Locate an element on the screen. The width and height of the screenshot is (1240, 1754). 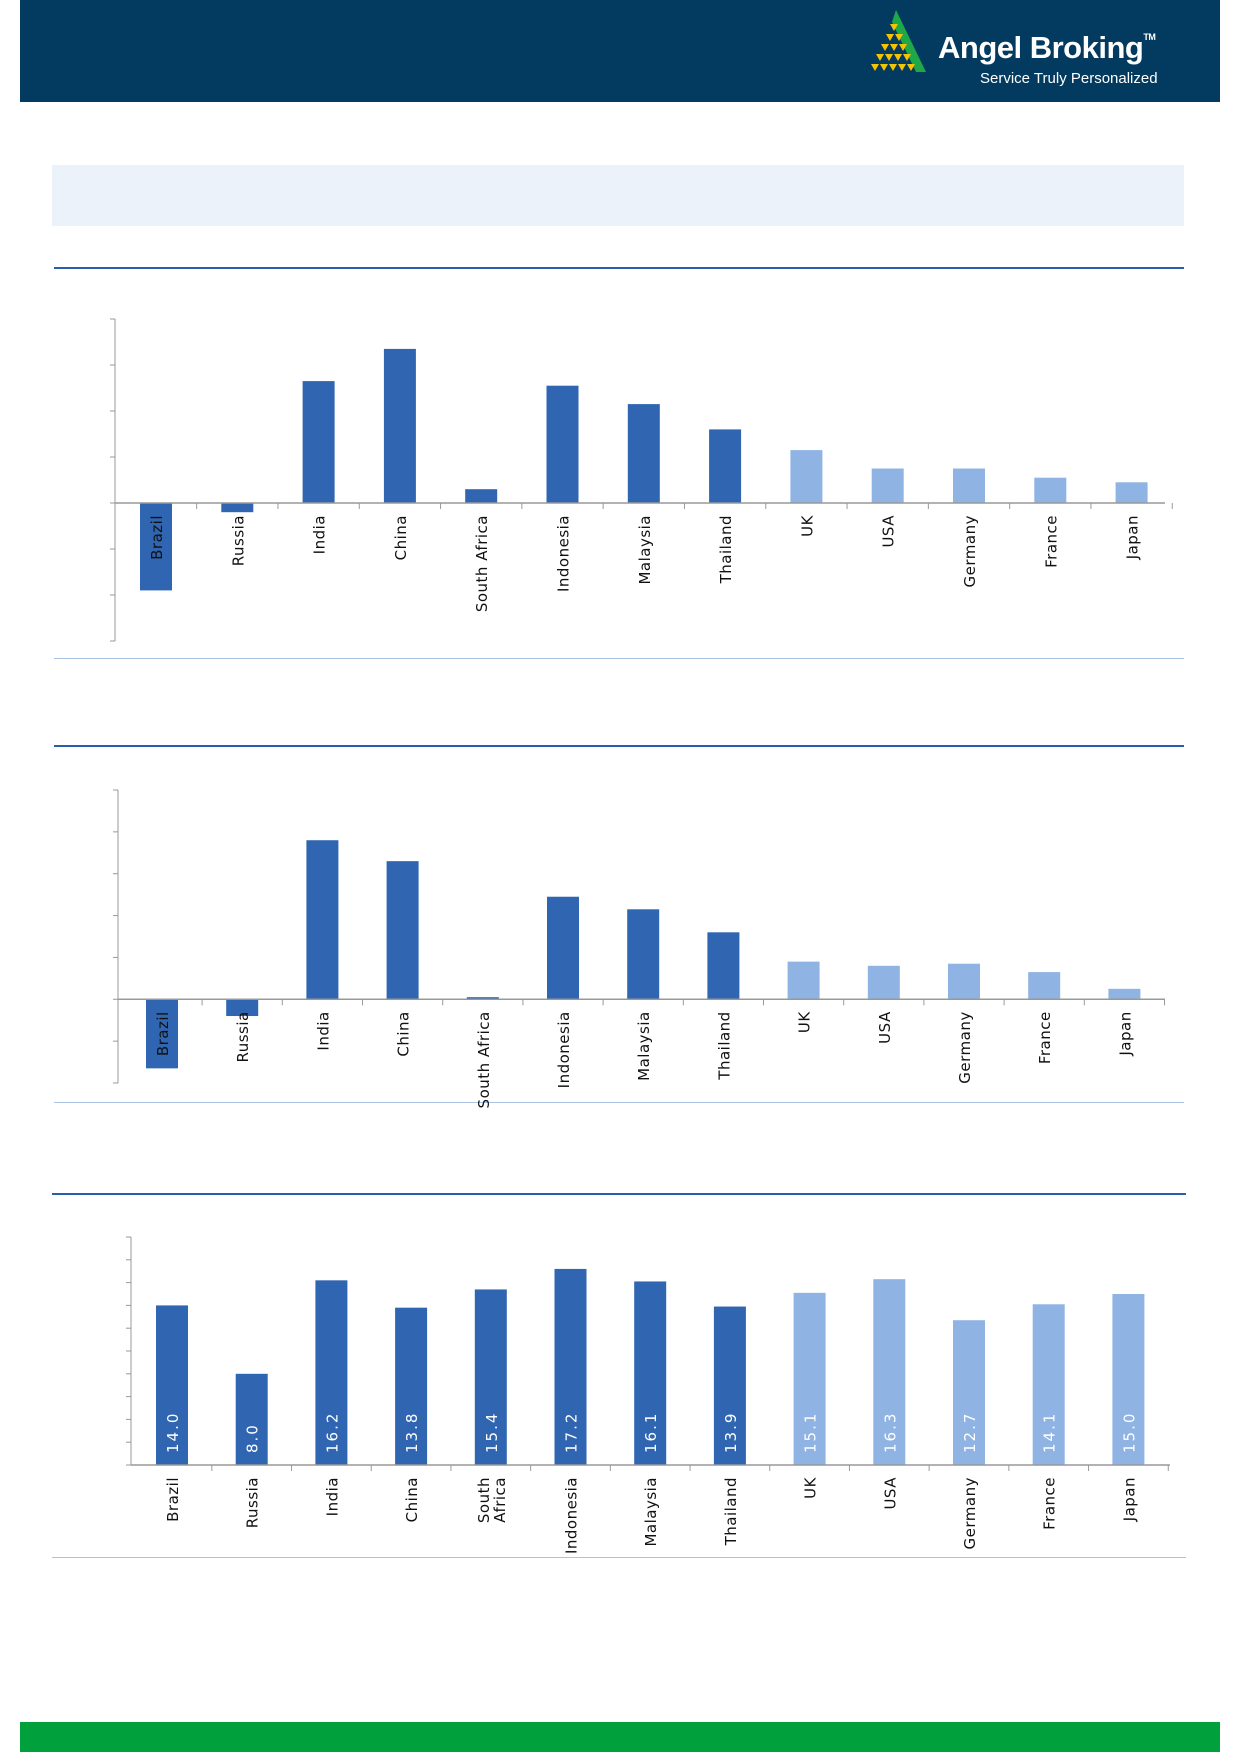
data-label: 16.1 is located at coordinates (651, 1432).